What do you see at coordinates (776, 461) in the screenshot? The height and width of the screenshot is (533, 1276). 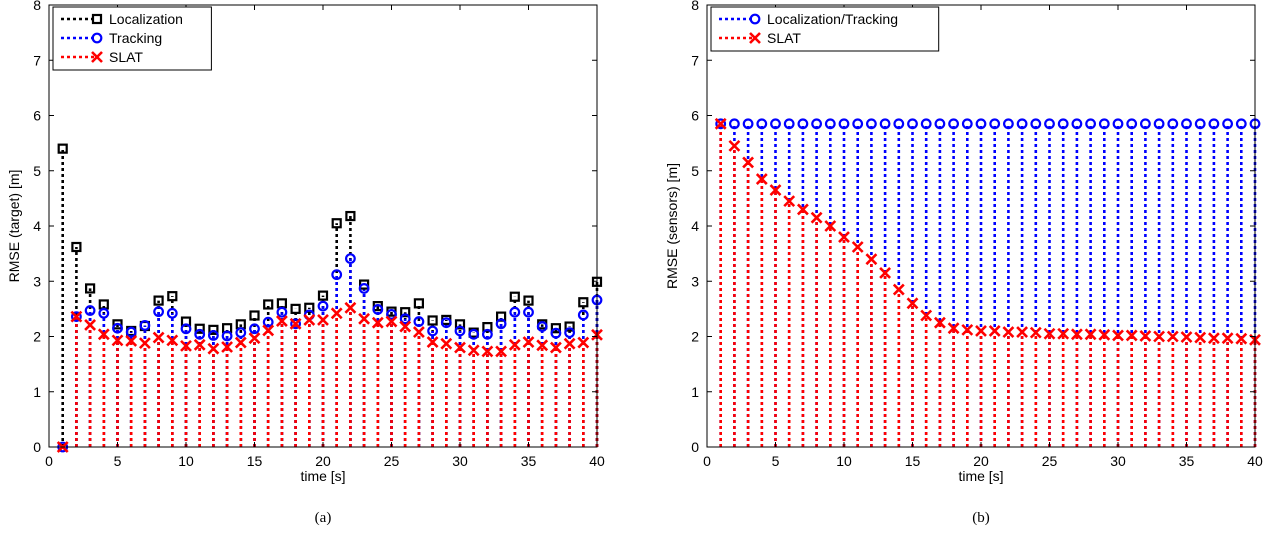 I see `x-tick-label: 5` at bounding box center [776, 461].